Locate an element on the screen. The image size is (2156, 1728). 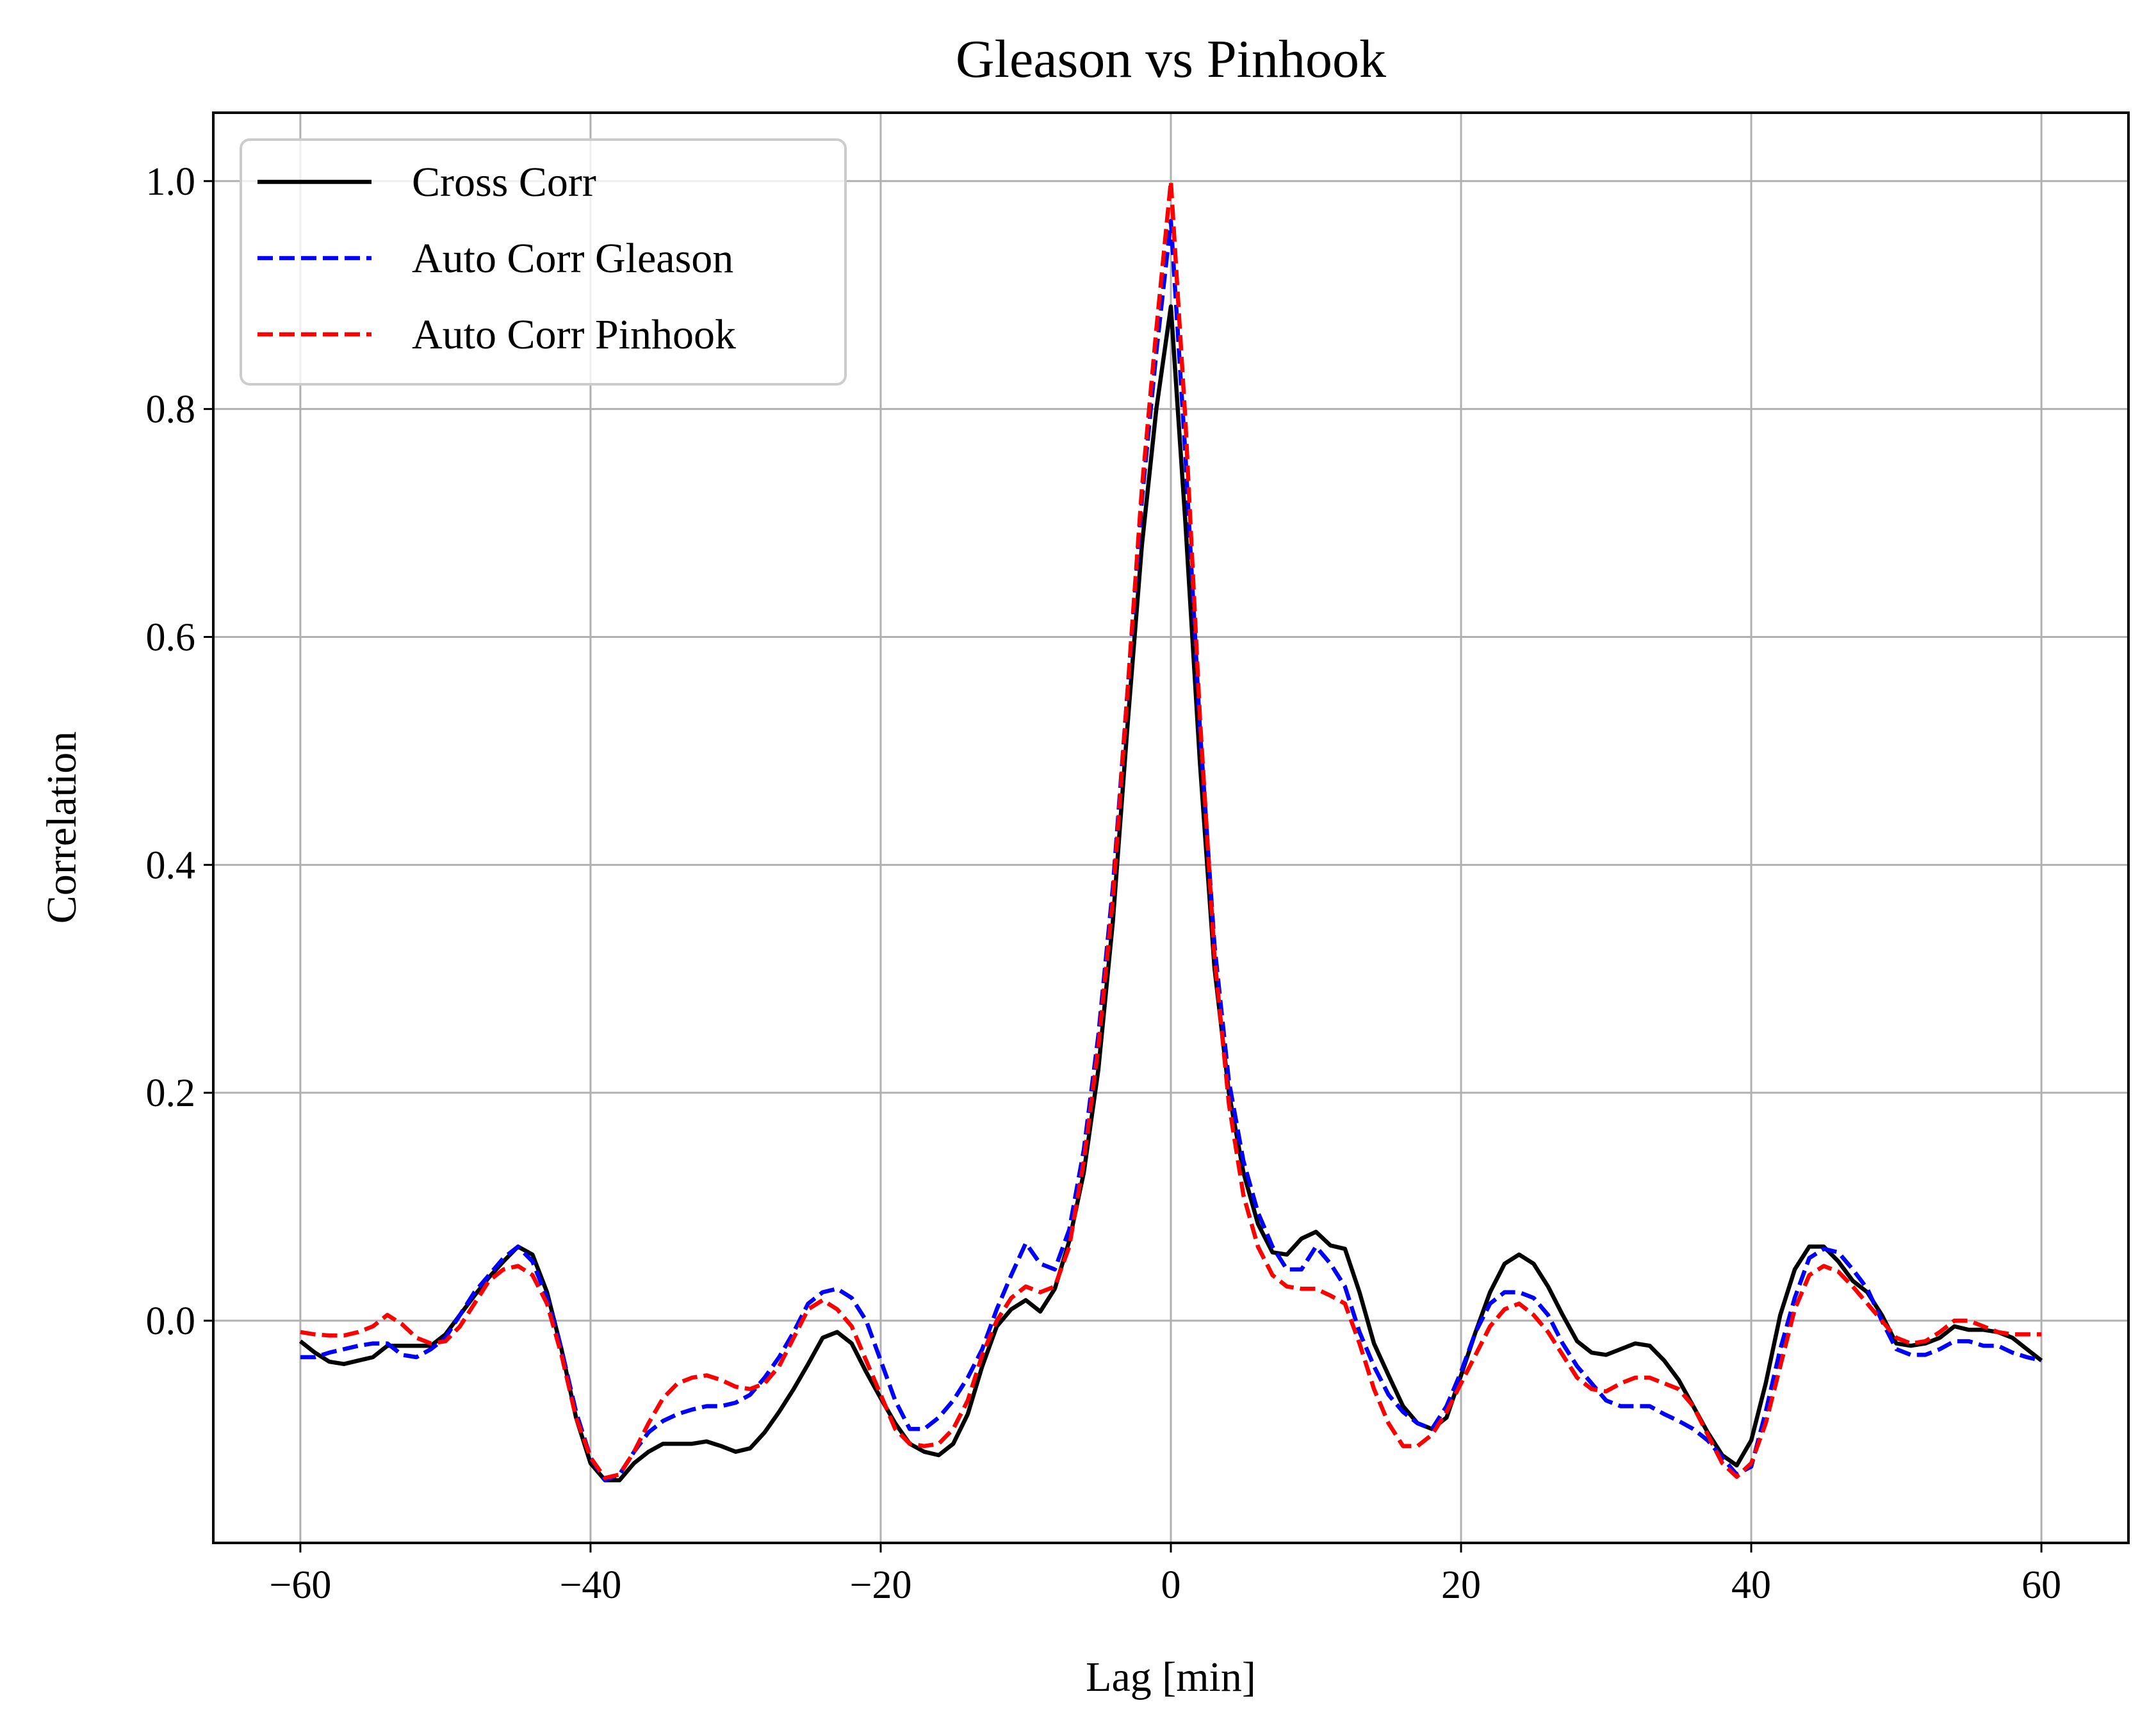
y-axis-label: Correlation is located at coordinates (61, 827).